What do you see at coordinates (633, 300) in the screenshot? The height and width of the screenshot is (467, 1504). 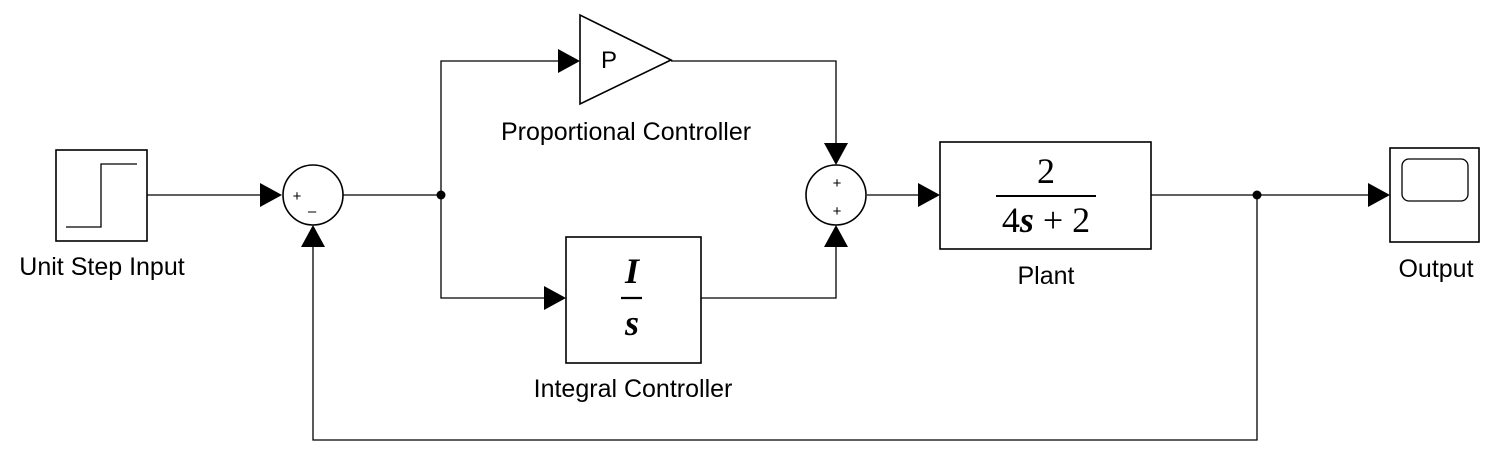 I see `integral-controller-block: I s` at bounding box center [633, 300].